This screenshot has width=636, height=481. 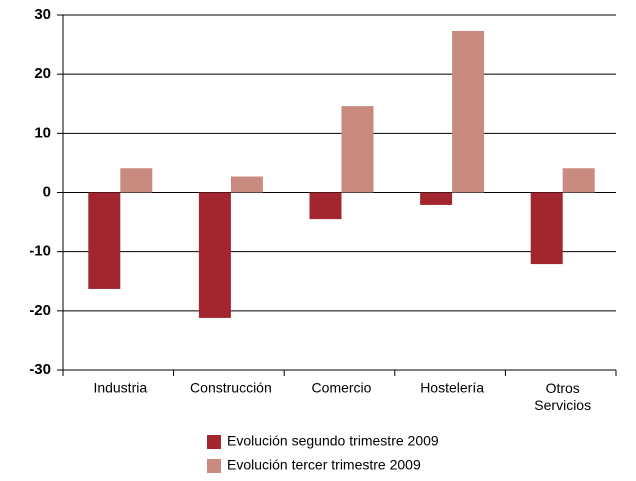 What do you see at coordinates (333, 441) in the screenshot?
I see `legend-label: Evolución segundo trimestre 2009` at bounding box center [333, 441].